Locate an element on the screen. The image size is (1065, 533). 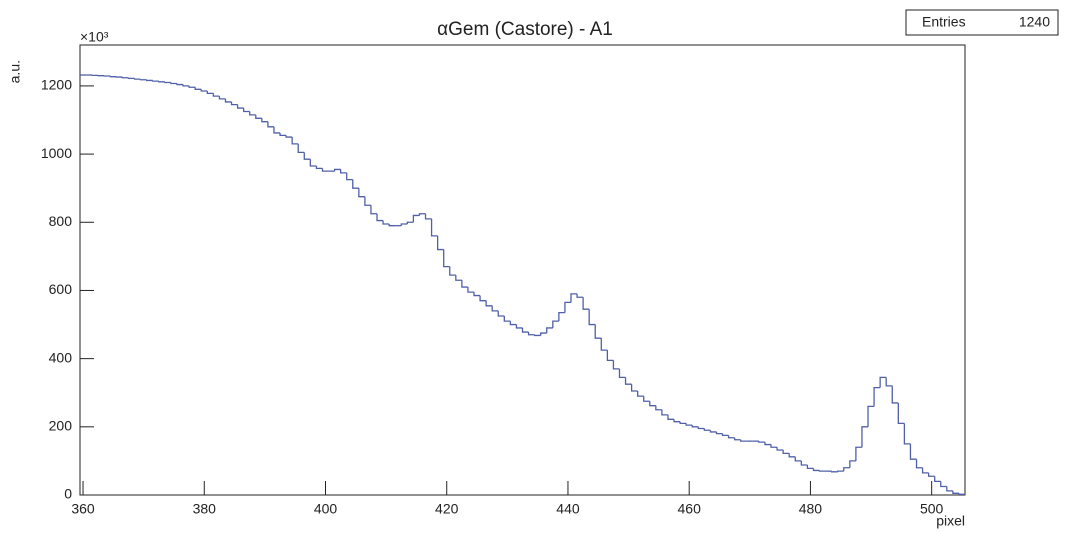
chart-title: αGem (Castore) - A1 is located at coordinates (525, 29).